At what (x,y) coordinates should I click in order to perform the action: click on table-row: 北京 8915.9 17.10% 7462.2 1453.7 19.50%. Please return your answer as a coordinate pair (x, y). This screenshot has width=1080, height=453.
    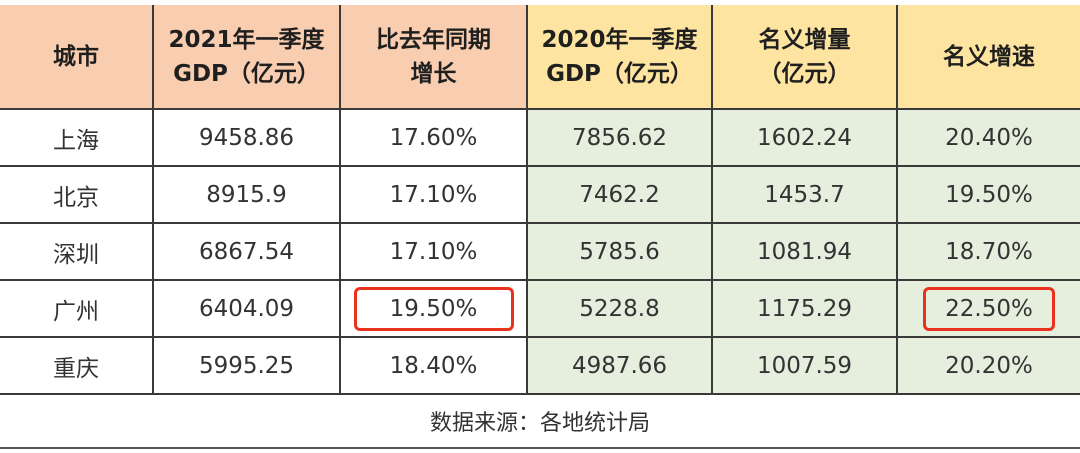
    Looking at the image, I should click on (540, 194).